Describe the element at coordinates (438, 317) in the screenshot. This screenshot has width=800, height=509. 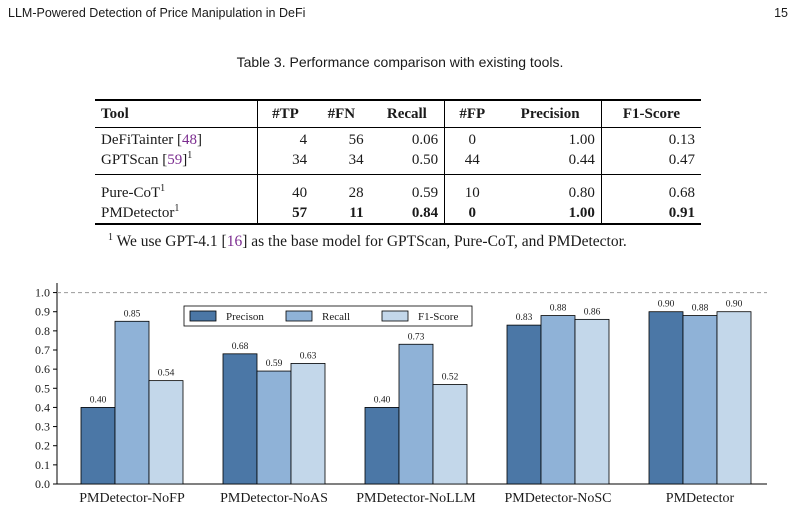
I see `legend-label: F1-Score` at that location.